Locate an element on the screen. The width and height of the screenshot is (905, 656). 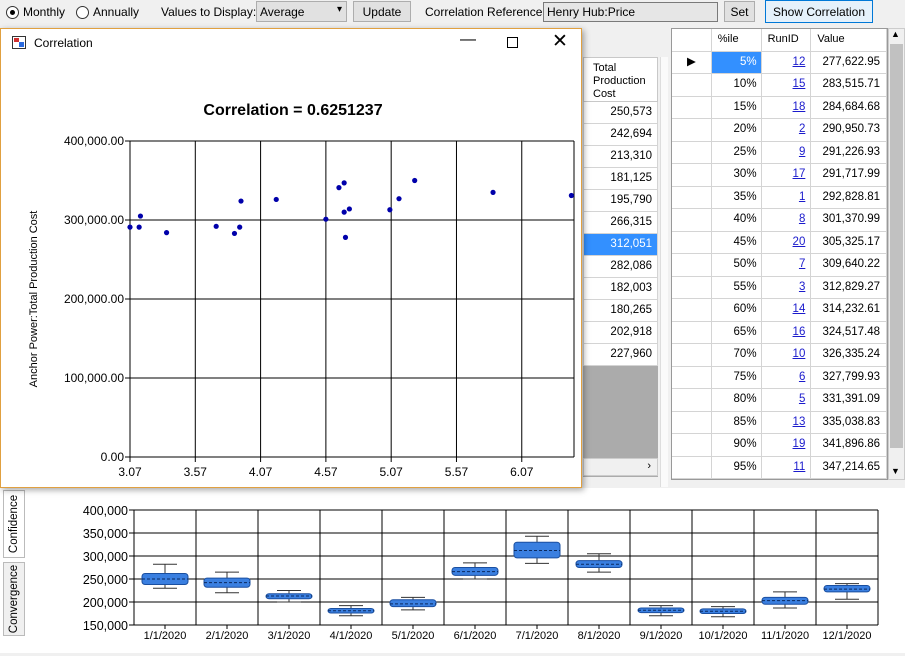
table-row: 60% 14 314,232.61 is located at coordinates (779, 310).